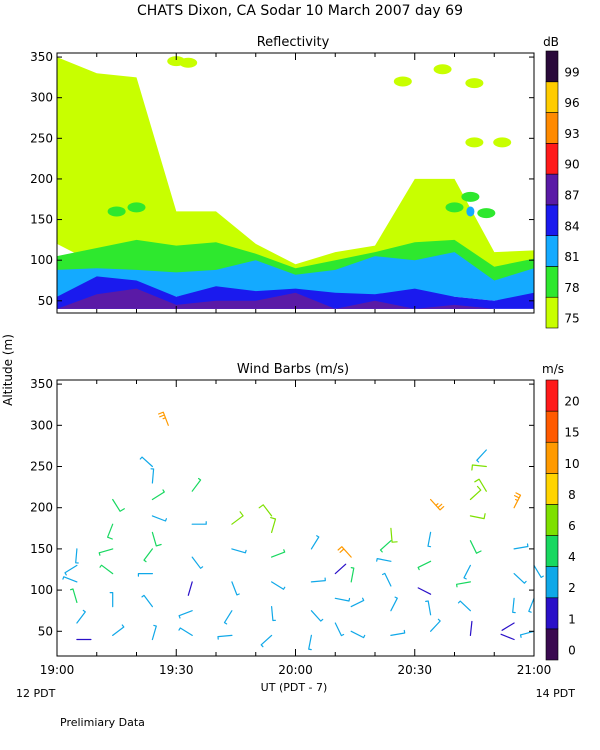 Image resolution: width=600 pixels, height=750 pixels. What do you see at coordinates (551, 42) in the screenshot?
I see `reflectivity-units: dB` at bounding box center [551, 42].